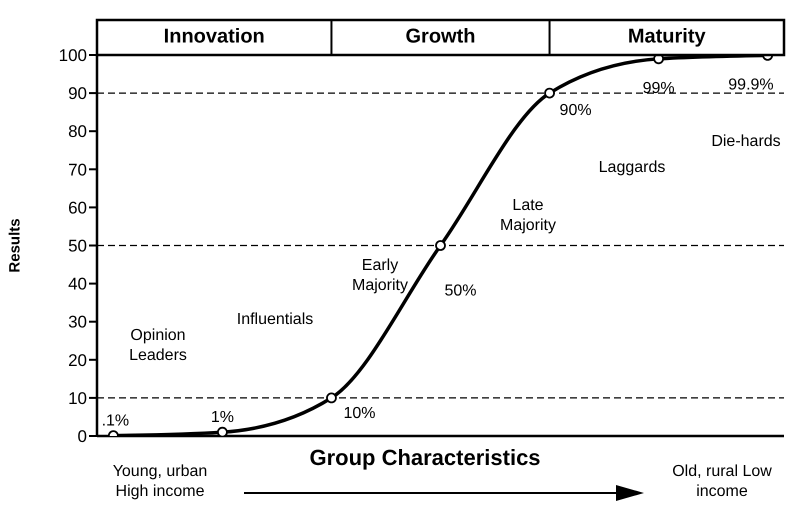 The width and height of the screenshot is (796, 514). Describe the element at coordinates (576, 111) in the screenshot. I see `data-label: 90%` at that location.